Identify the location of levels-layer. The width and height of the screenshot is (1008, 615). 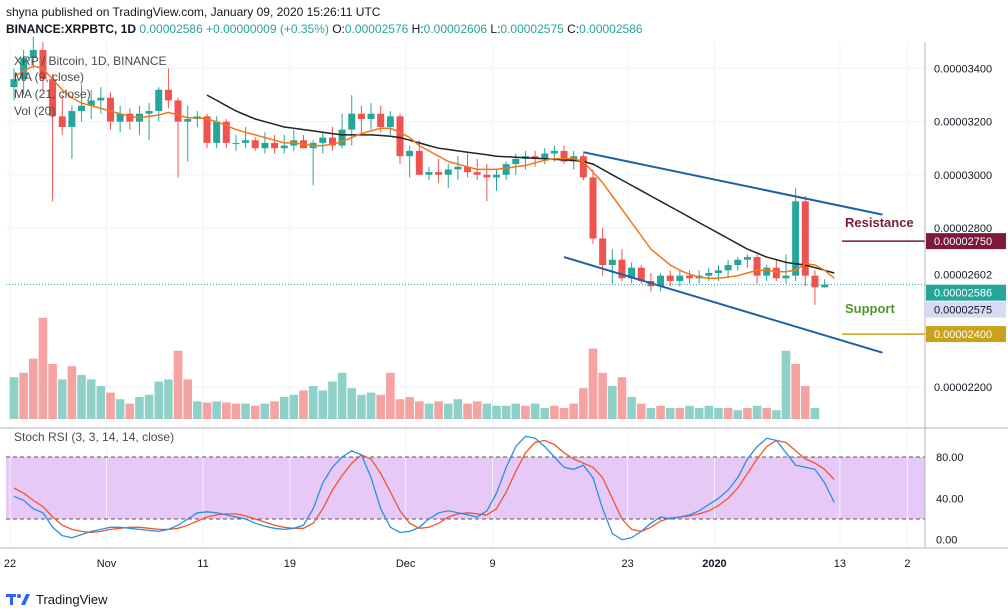
(883, 287).